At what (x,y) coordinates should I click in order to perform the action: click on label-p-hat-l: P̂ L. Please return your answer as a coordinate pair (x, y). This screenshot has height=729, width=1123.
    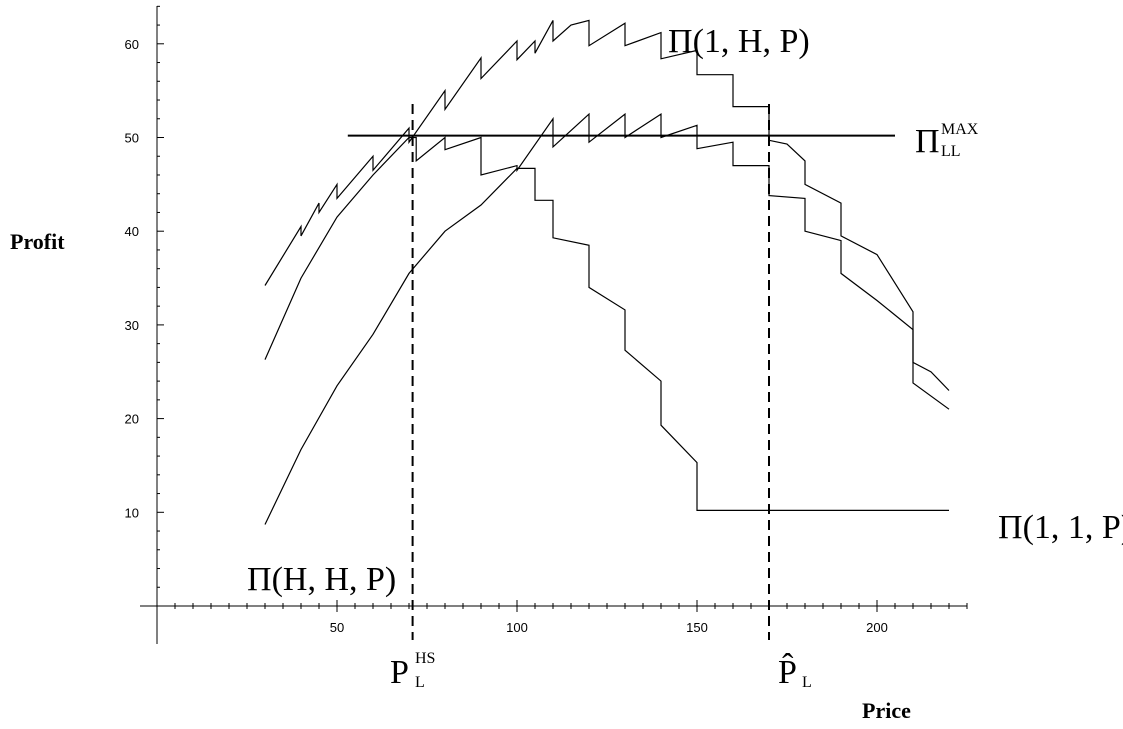
    Looking at the image, I should click on (795, 671).